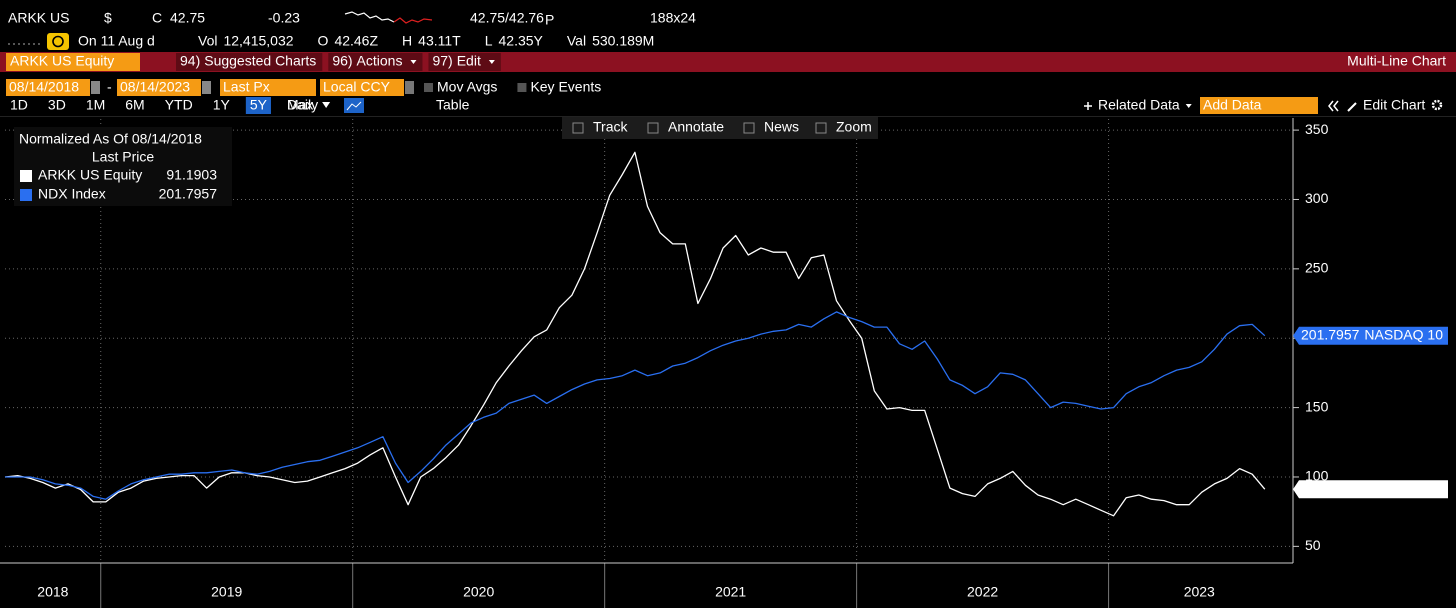 The image size is (1456, 608). I want to click on period-button: 1Y, so click(222, 105).